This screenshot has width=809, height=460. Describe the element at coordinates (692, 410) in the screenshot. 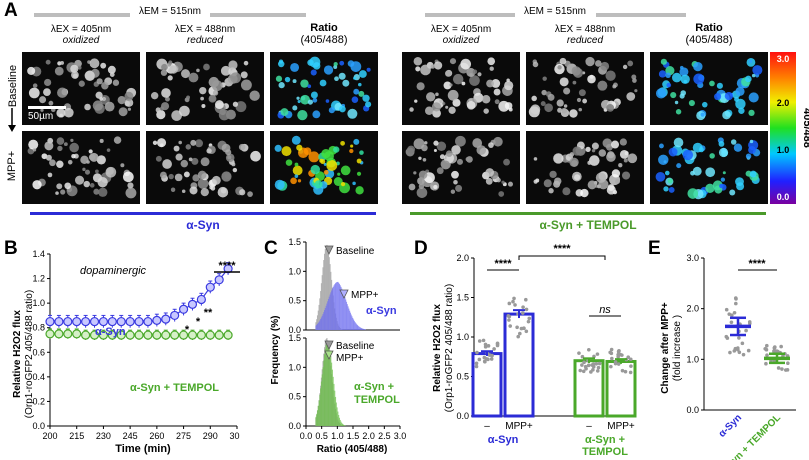

I see `chart-e-ytick-label: 0.0` at that location.